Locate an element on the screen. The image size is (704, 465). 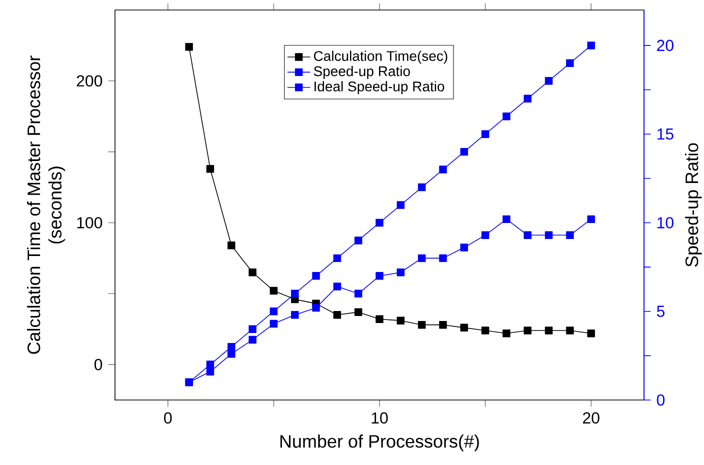
y-tick-label: 200 is located at coordinates (89, 81).